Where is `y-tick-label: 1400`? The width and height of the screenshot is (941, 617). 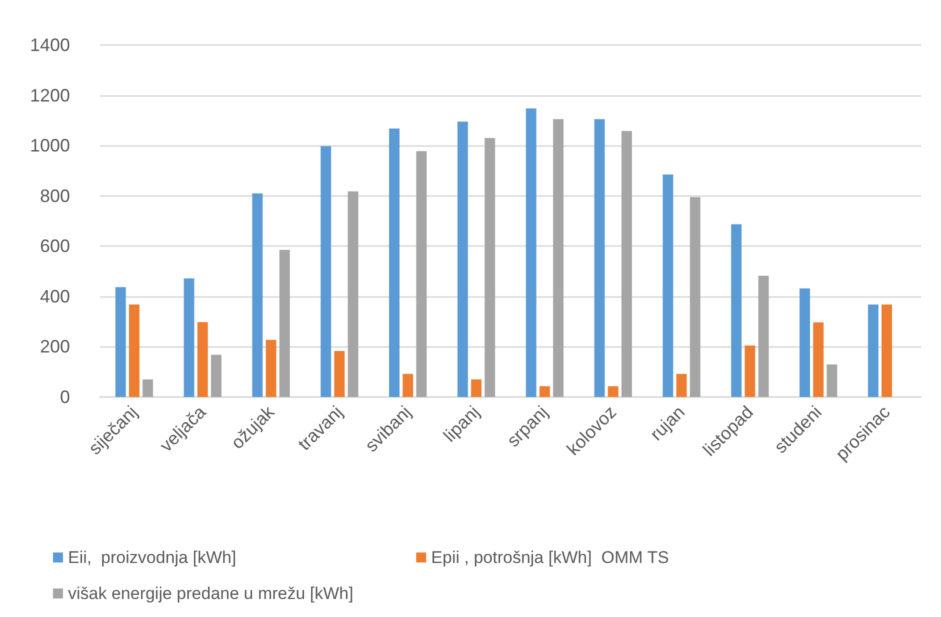
y-tick-label: 1400 is located at coordinates (50, 45).